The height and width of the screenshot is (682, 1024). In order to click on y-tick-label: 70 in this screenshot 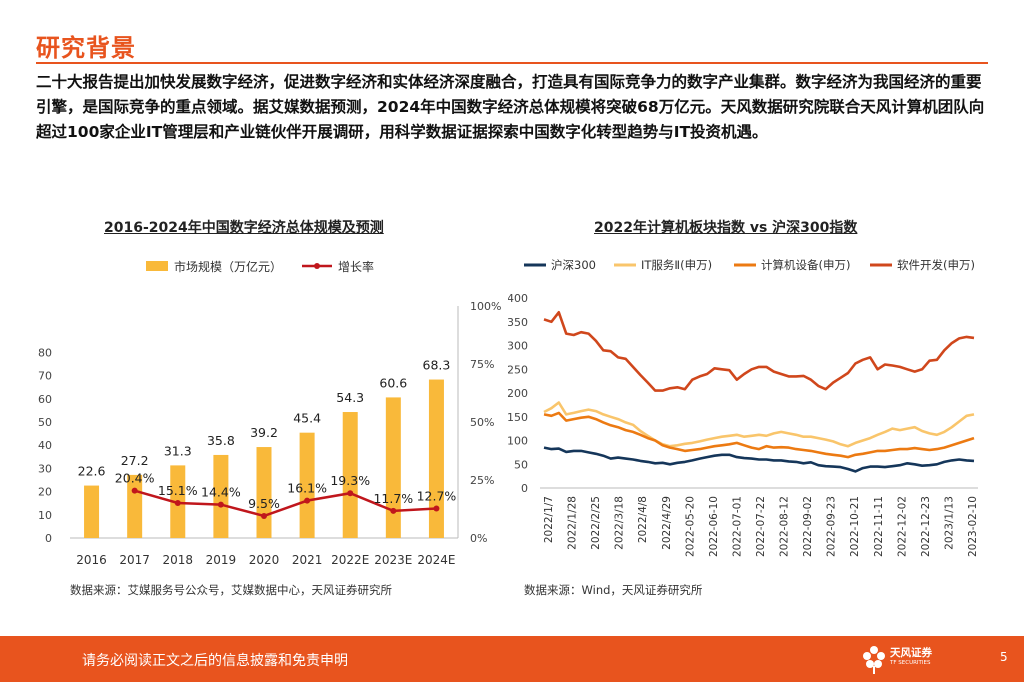, I will do `click(45, 376)`.